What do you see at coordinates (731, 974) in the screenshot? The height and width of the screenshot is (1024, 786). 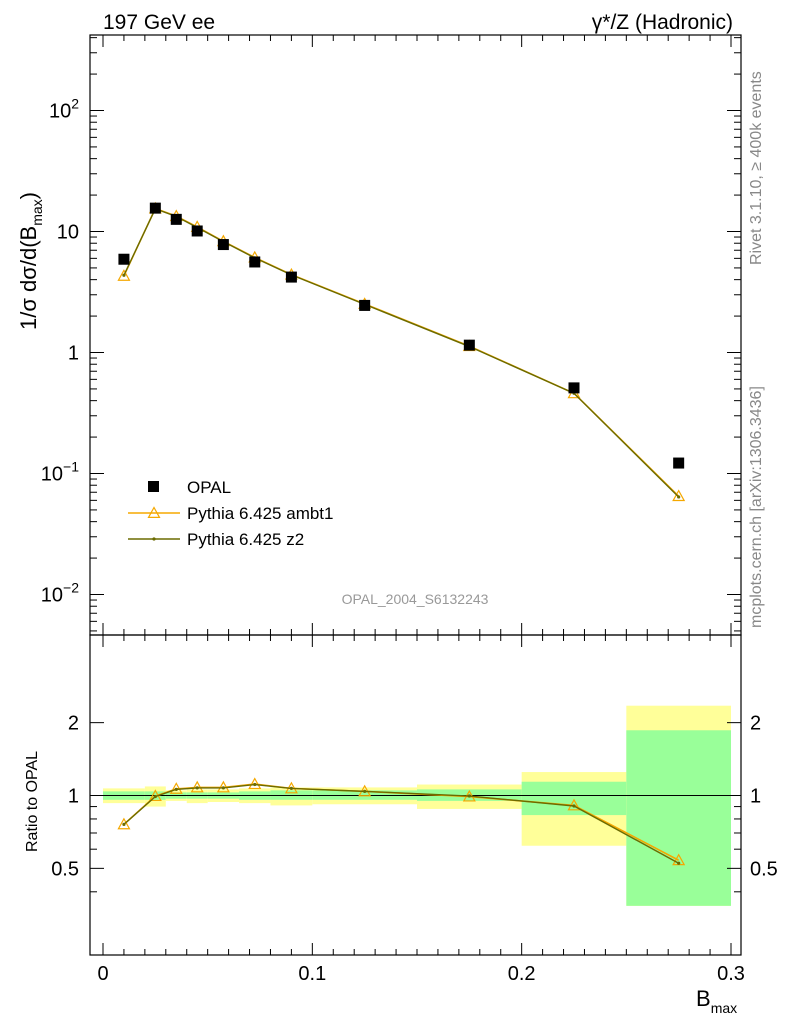 I see `x-tick-label: 0.3` at bounding box center [731, 974].